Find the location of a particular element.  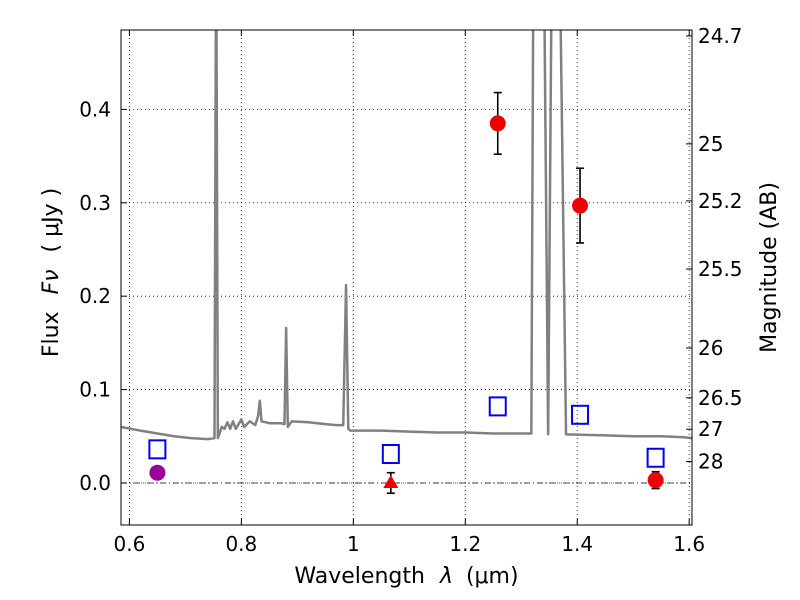

y-tick-label: 0.4 is located at coordinates (95, 109).